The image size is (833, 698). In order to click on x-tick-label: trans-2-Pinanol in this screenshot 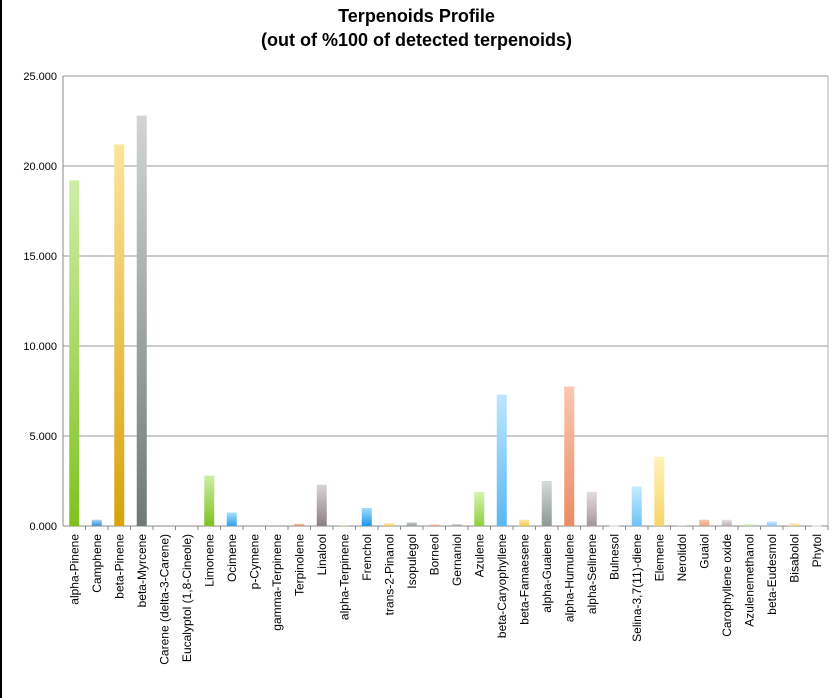, I will do `click(389, 574)`.